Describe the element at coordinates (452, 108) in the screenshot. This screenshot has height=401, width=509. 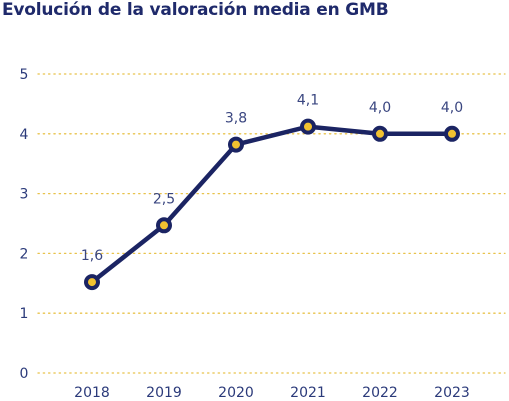
I see `data-label-2023: 4,0` at that location.